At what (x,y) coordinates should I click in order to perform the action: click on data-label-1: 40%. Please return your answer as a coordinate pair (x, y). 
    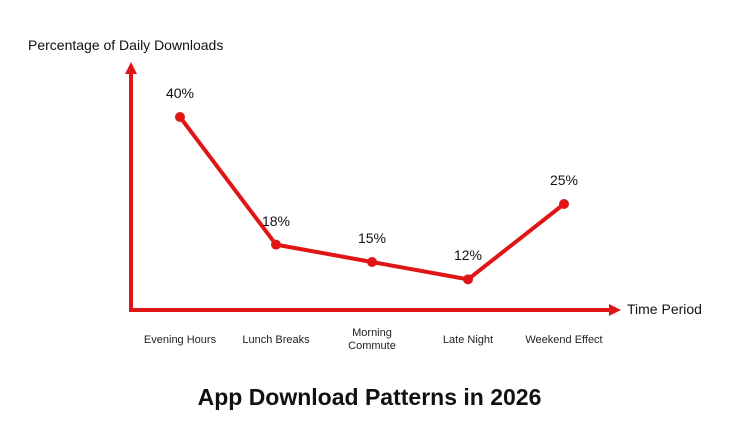
    Looking at the image, I should click on (180, 93).